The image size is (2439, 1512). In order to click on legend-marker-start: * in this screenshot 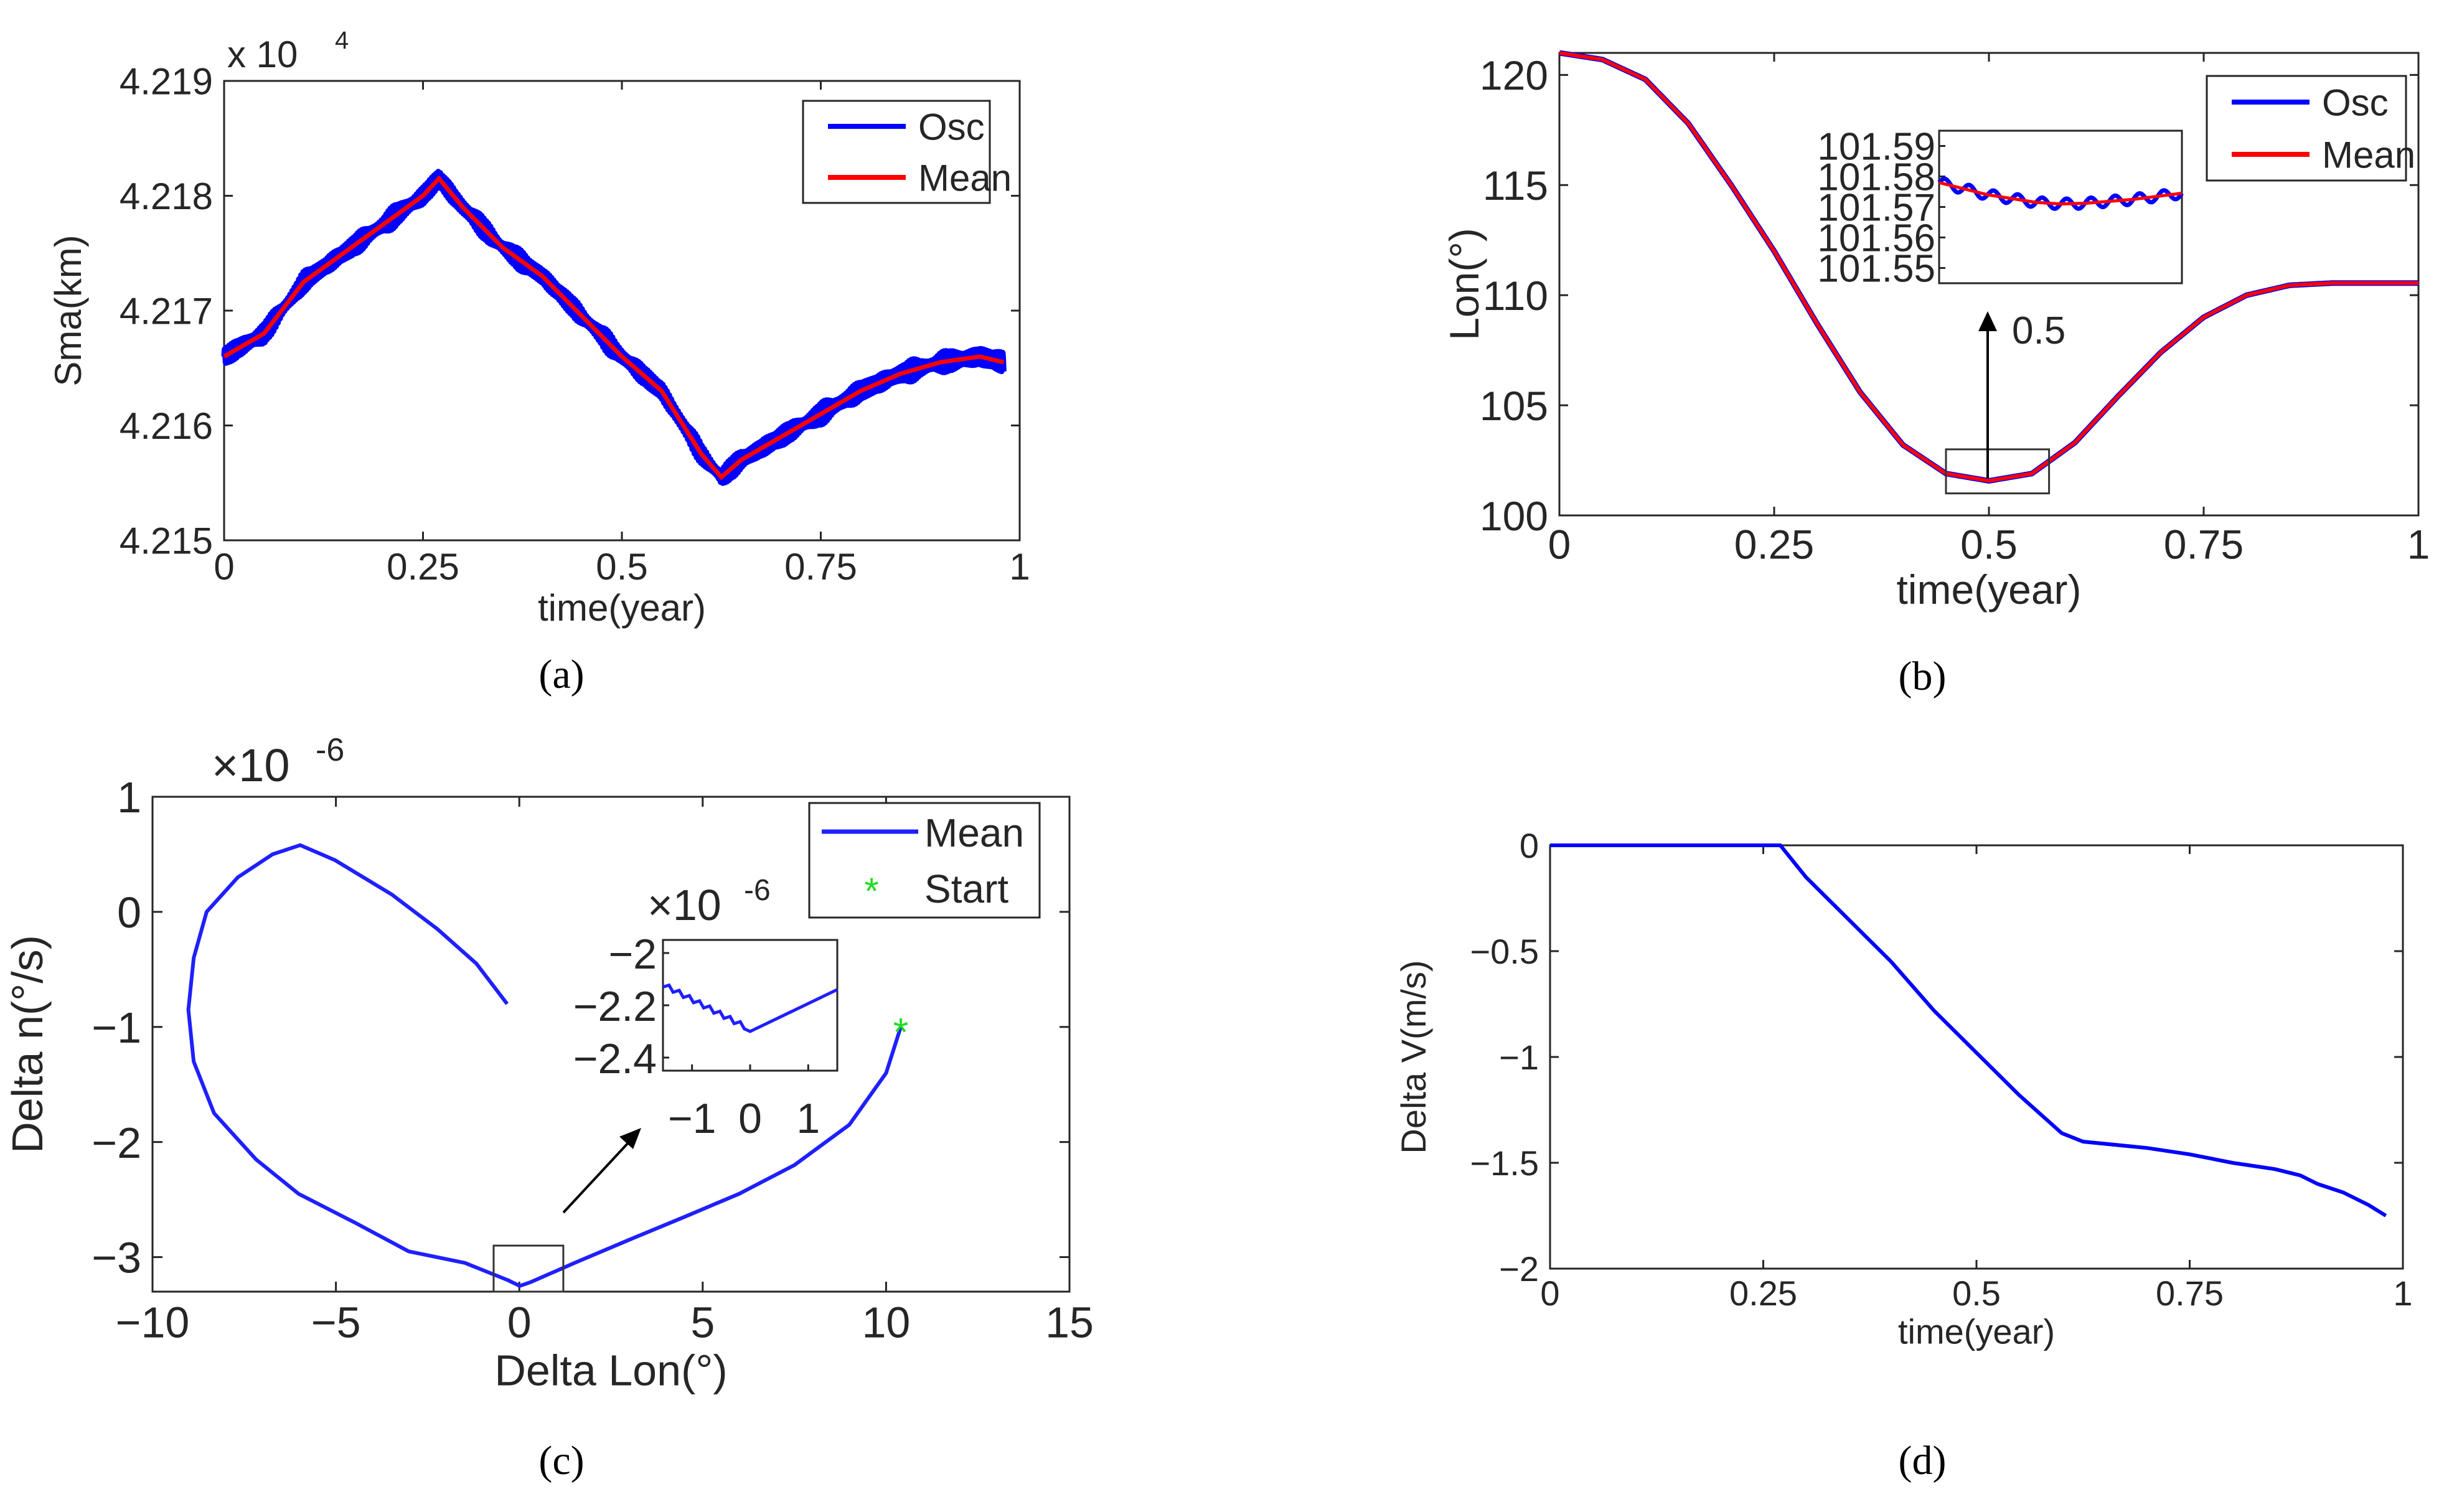, I will do `click(871, 891)`.